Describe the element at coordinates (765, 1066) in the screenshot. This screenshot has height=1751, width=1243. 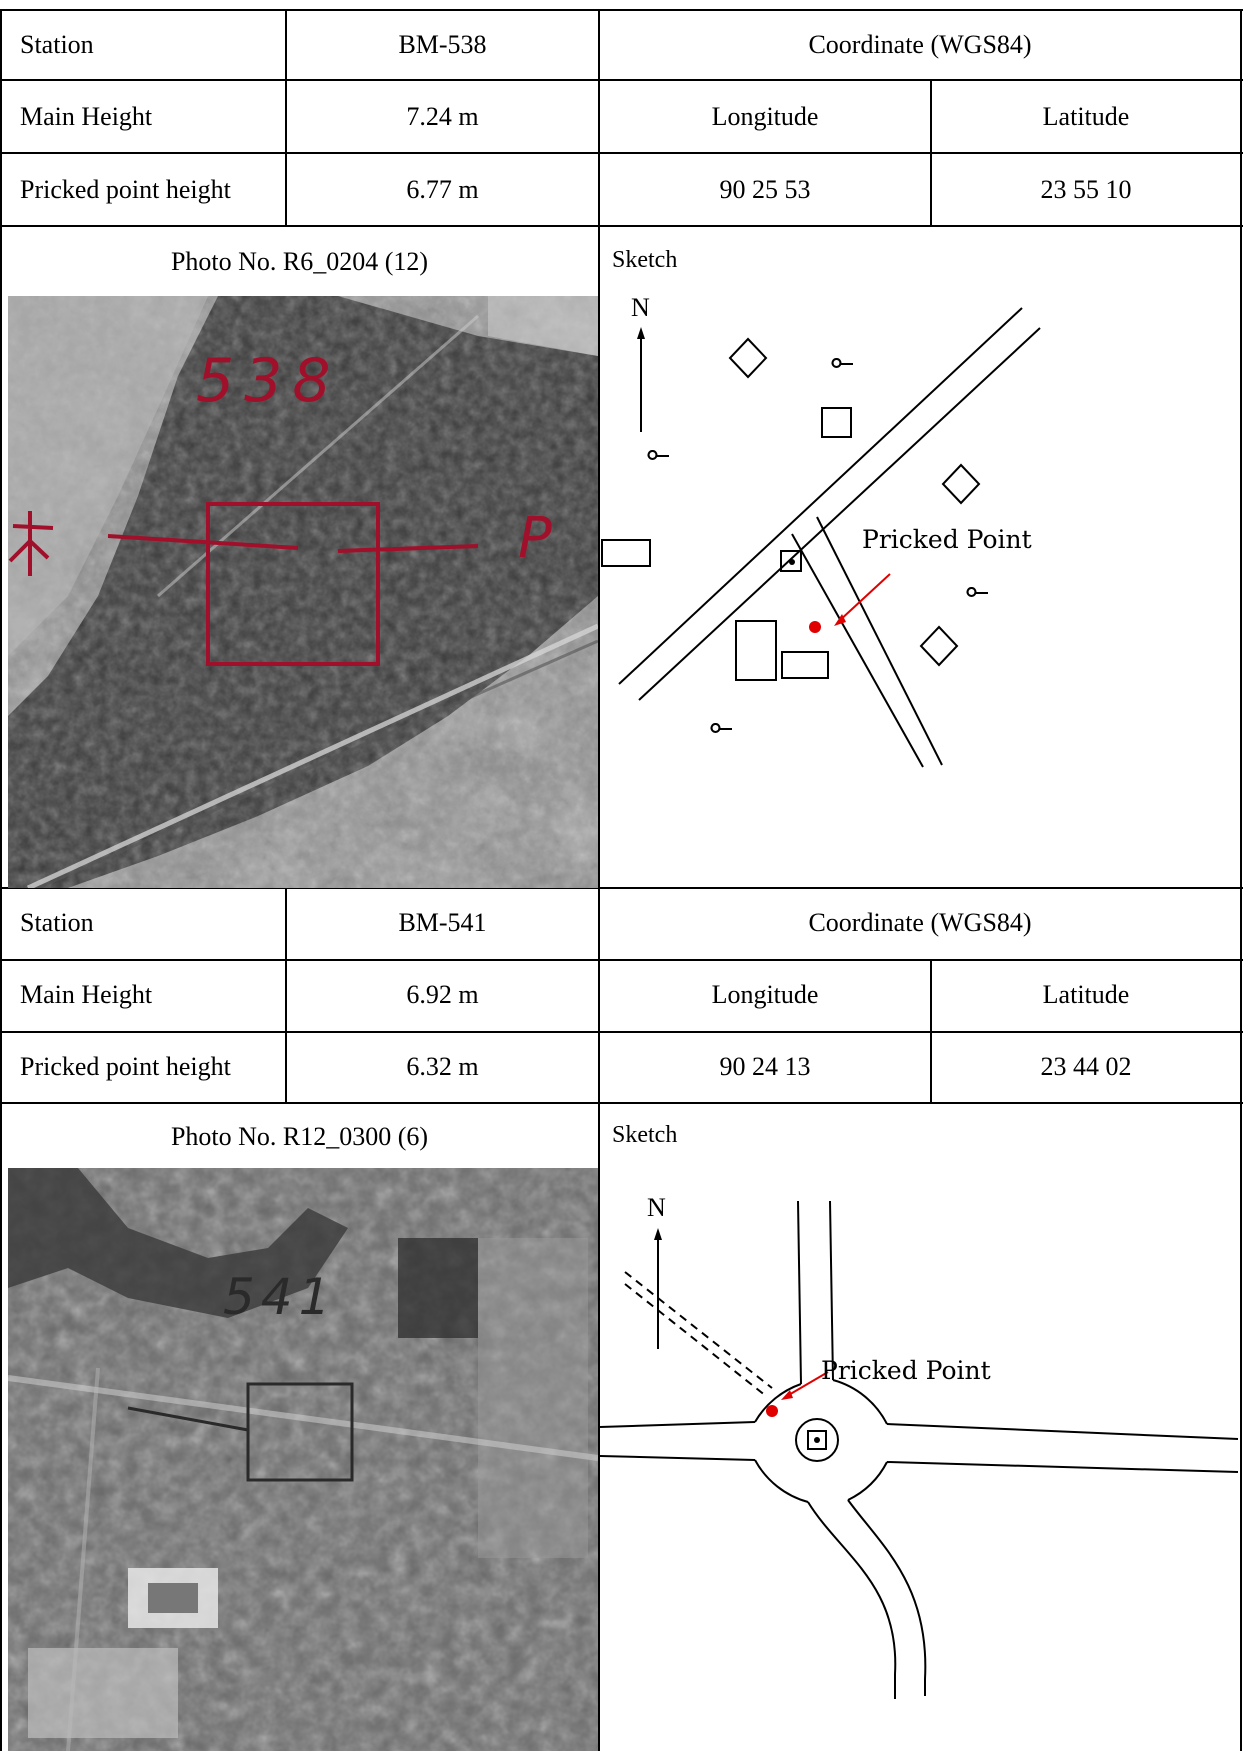
I see `longitude-value: 90 24 13` at that location.